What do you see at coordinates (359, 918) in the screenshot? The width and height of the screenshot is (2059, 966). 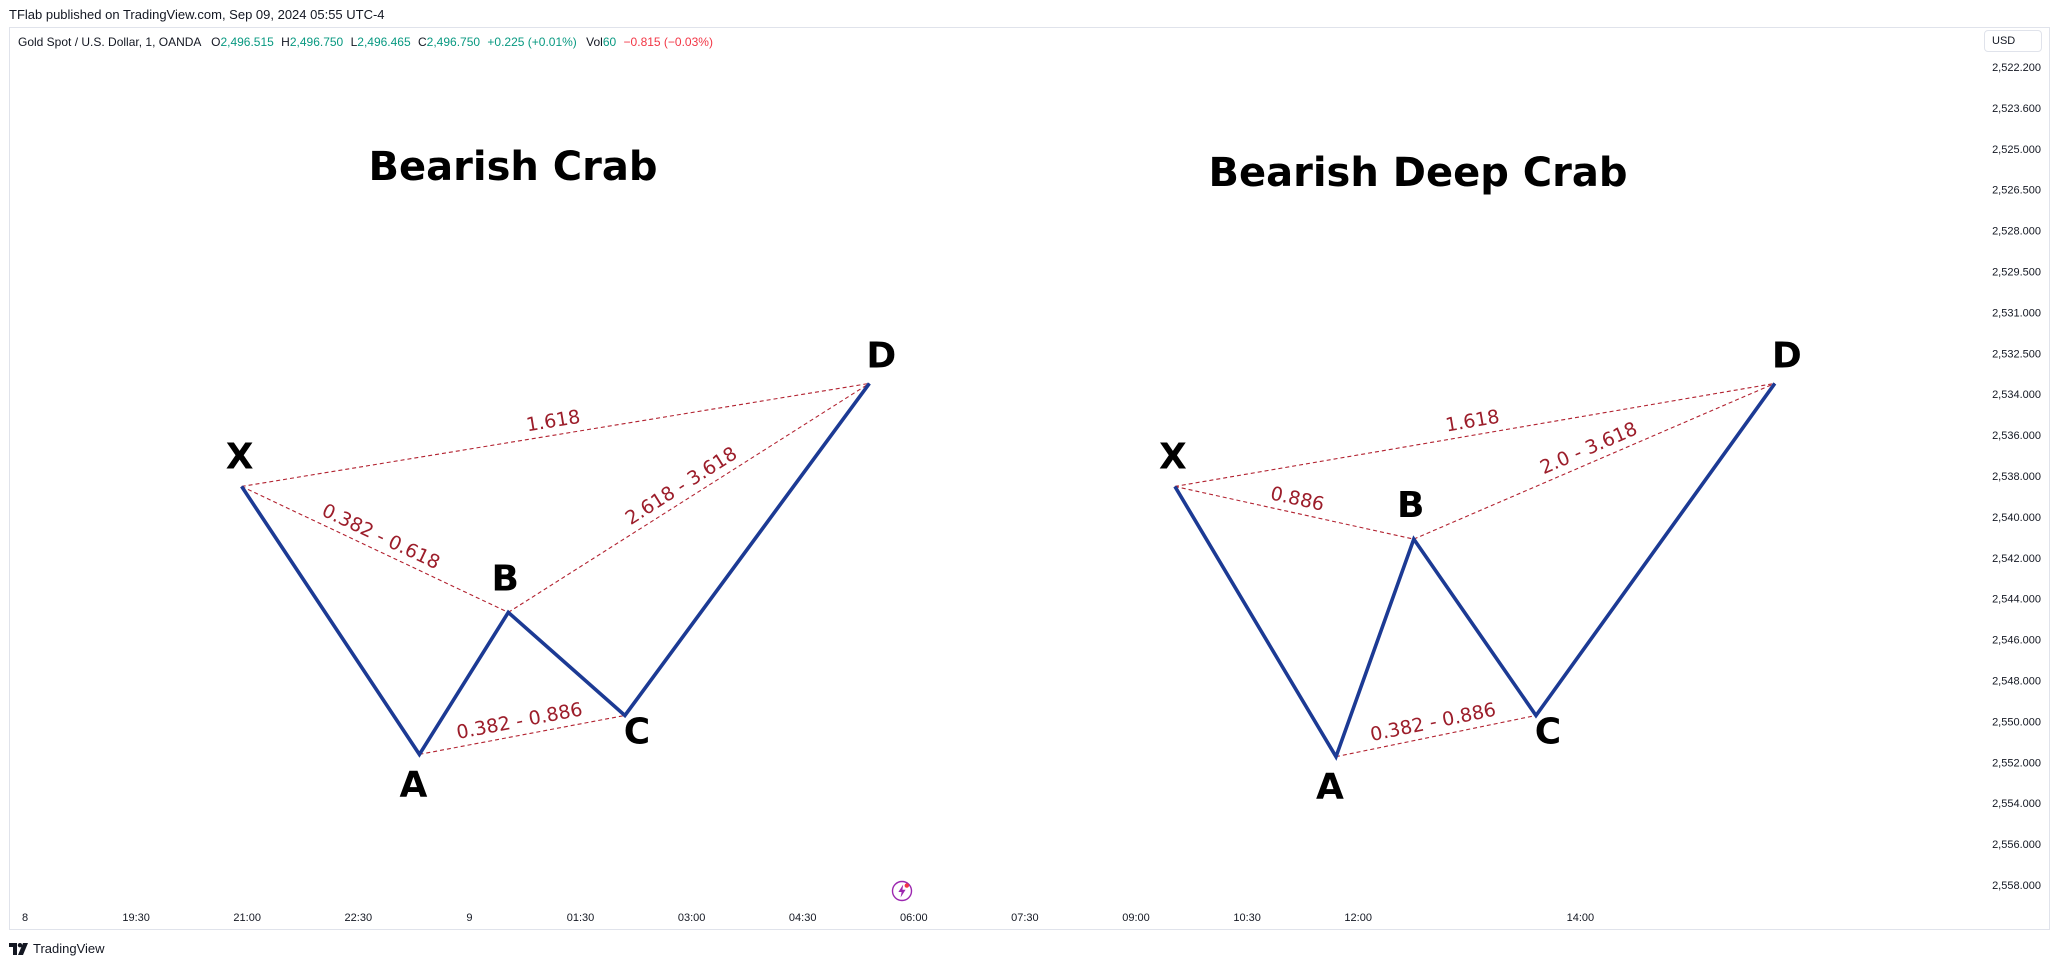 I see `time-tick-label: 22:30` at bounding box center [359, 918].